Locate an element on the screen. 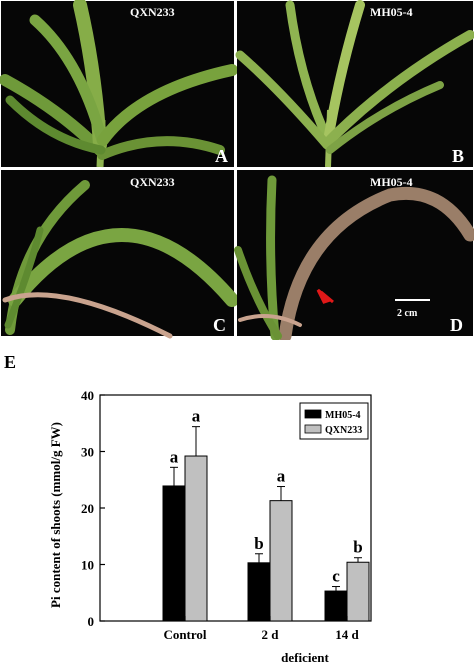 This screenshot has width=474, height=665. photo-panel-d: 2 cm MH05-4 D is located at coordinates (354, 255).